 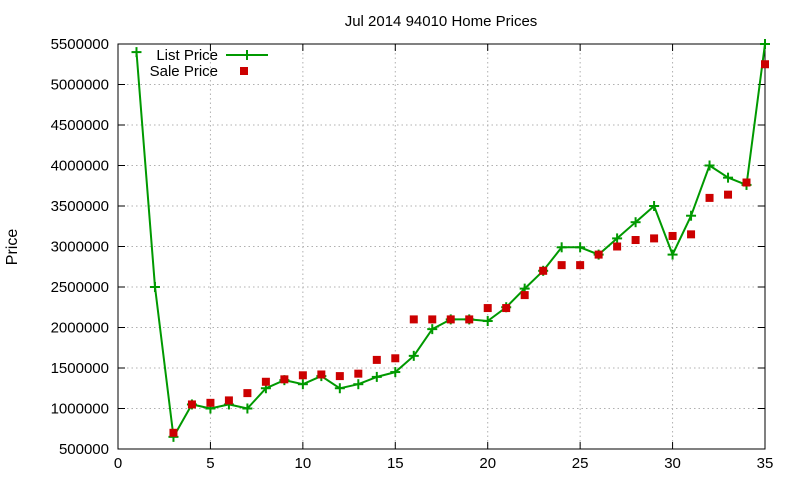 What do you see at coordinates (765, 463) in the screenshot?
I see `x-tick-label: 35` at bounding box center [765, 463].